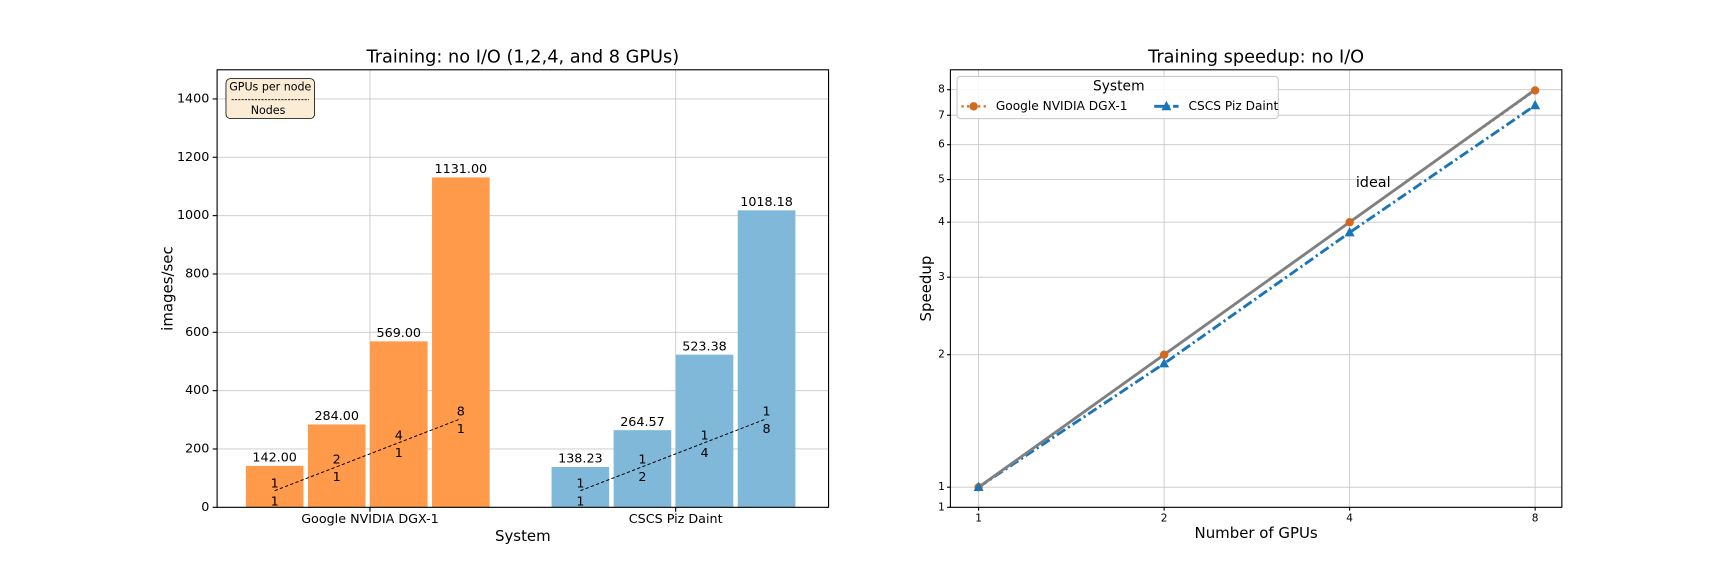  What do you see at coordinates (197, 332) in the screenshot?
I see `y-tick-label: 600` at bounding box center [197, 332].